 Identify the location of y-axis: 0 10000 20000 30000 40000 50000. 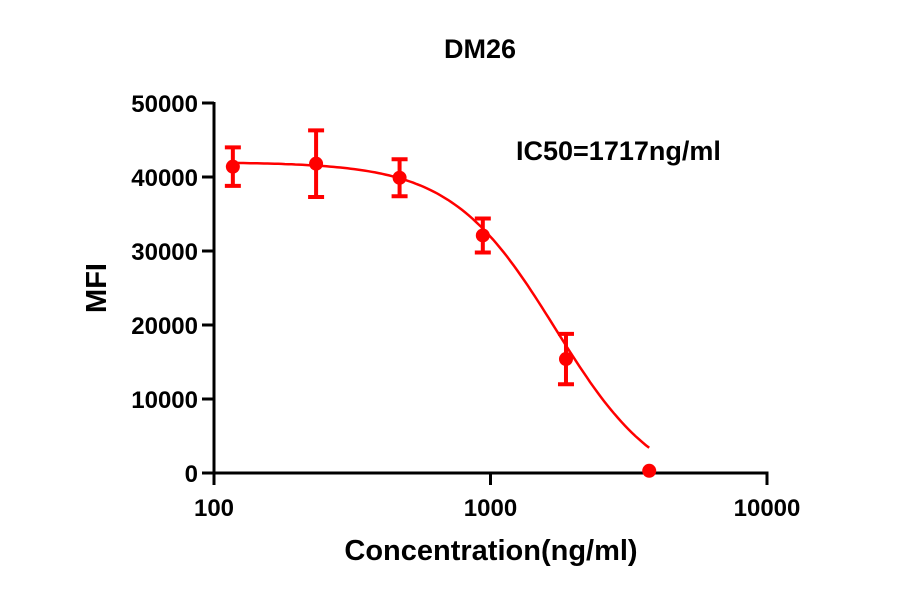
(173, 289).